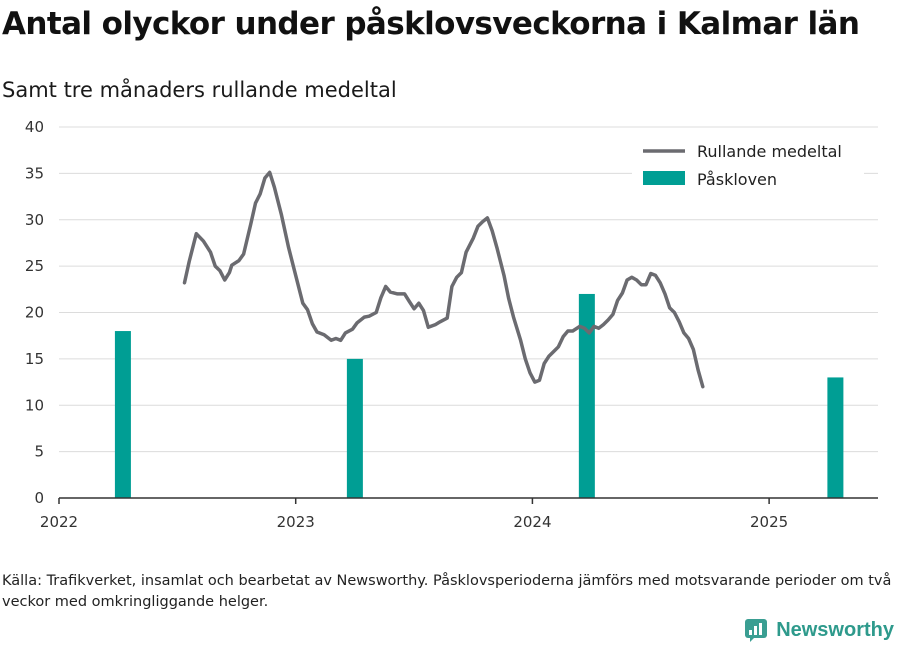 The width and height of the screenshot is (900, 650). Describe the element at coordinates (34, 220) in the screenshot. I see `y-tick-label: 30` at that location.